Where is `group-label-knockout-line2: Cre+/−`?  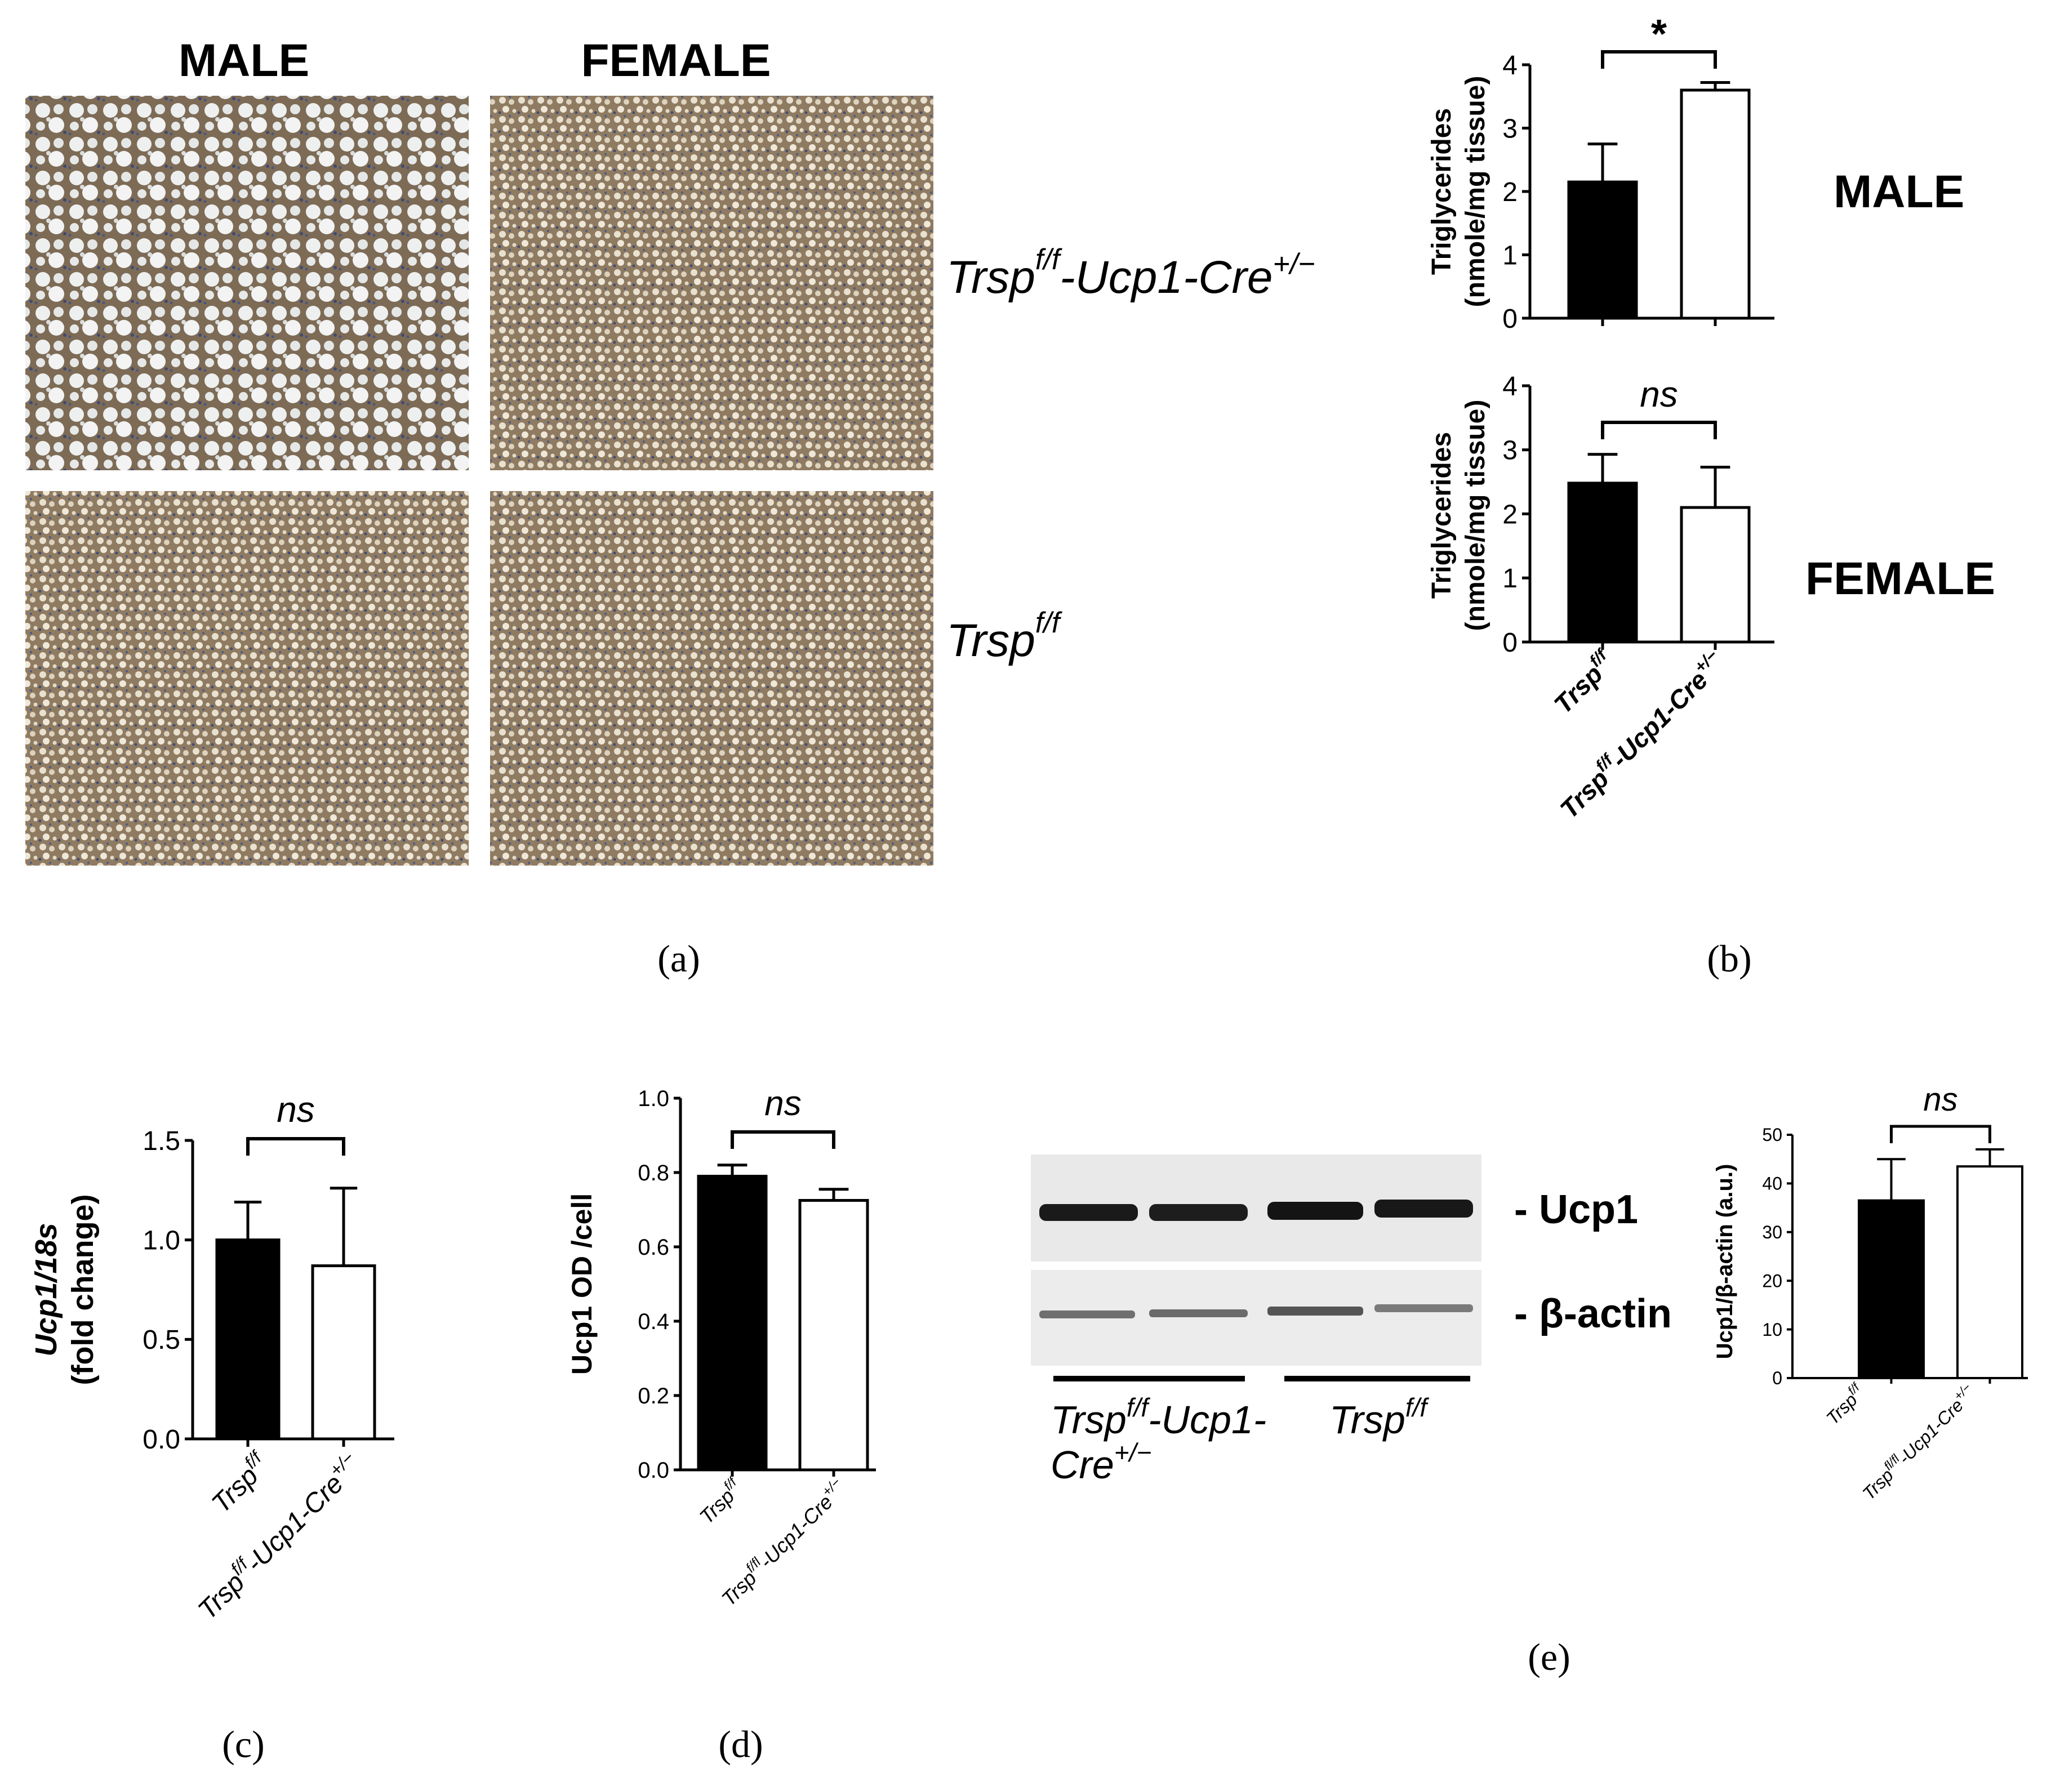
group-label-knockout-line2: Cre+/− is located at coordinates (1101, 1462).